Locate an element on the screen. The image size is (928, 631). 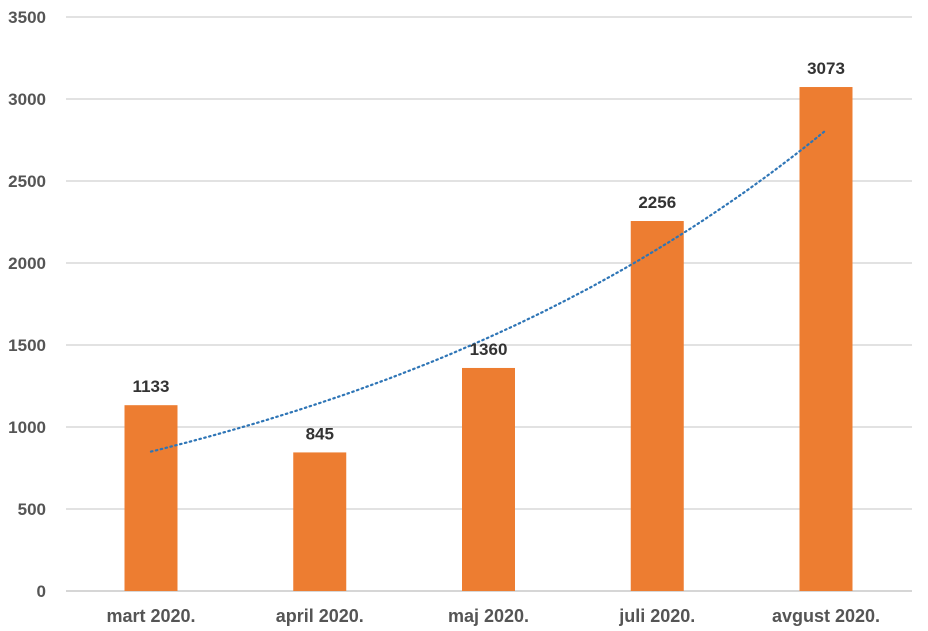
category-label: maj 2020. is located at coordinates (488, 616).